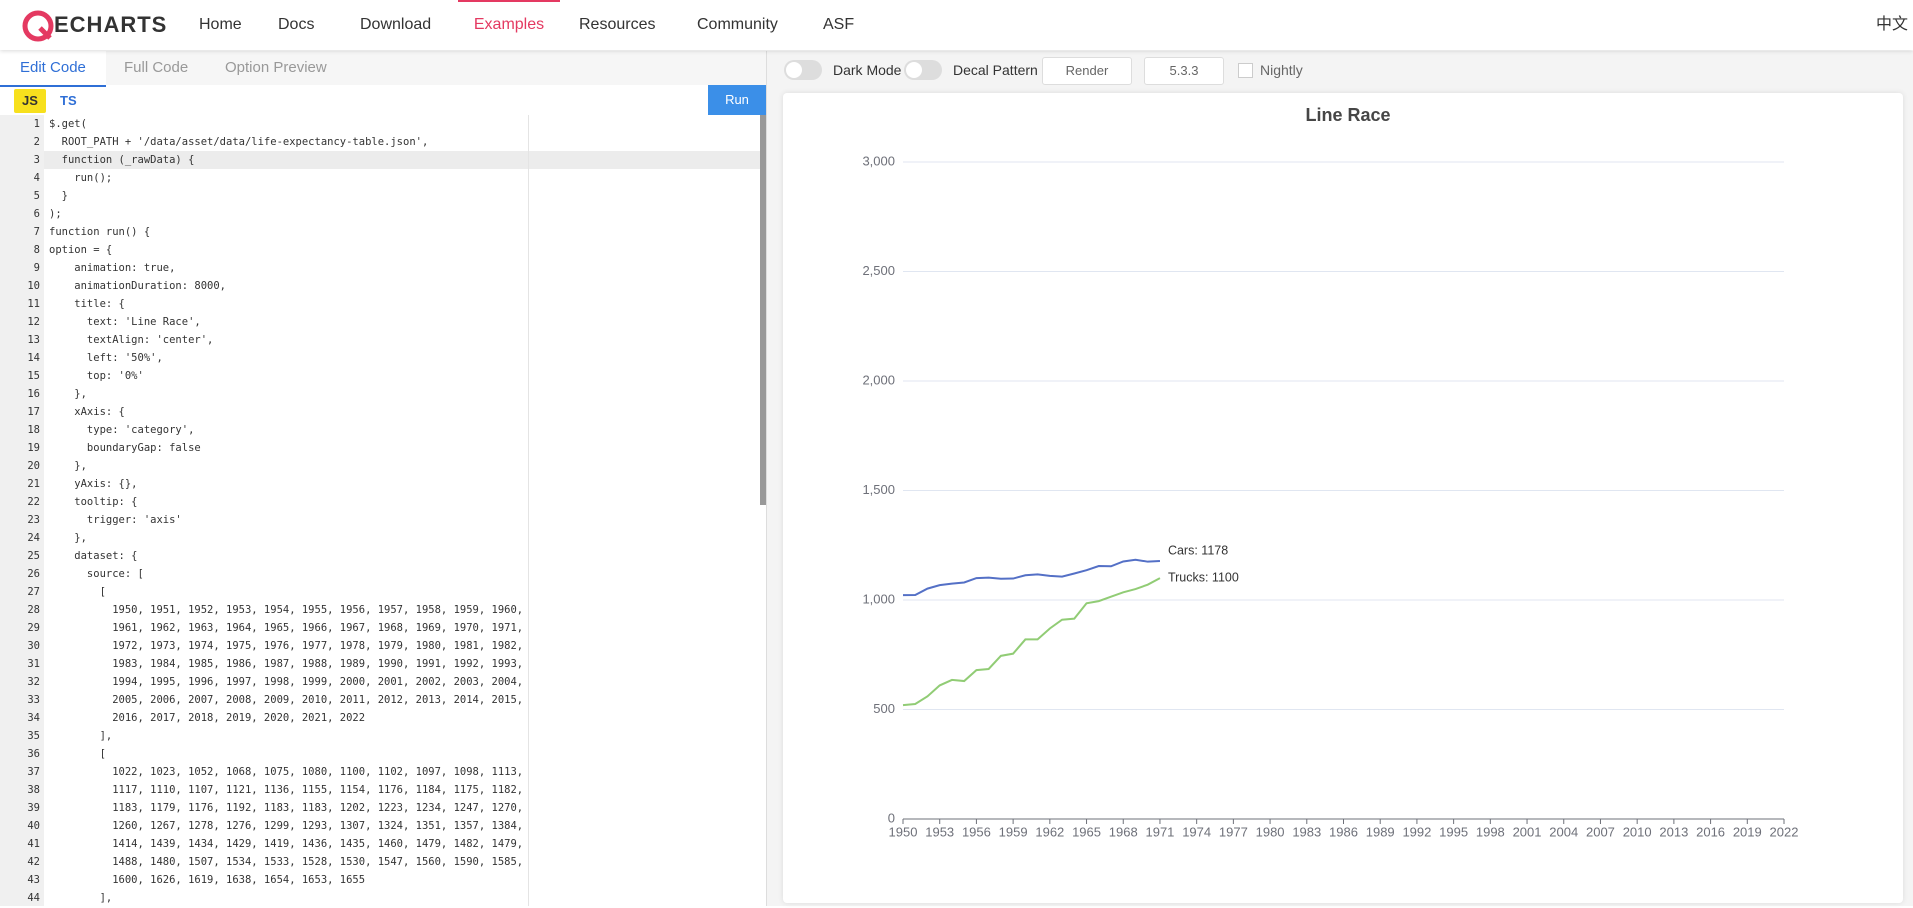  What do you see at coordinates (976, 831) in the screenshot?
I see `x-tick-label: 1956` at bounding box center [976, 831].